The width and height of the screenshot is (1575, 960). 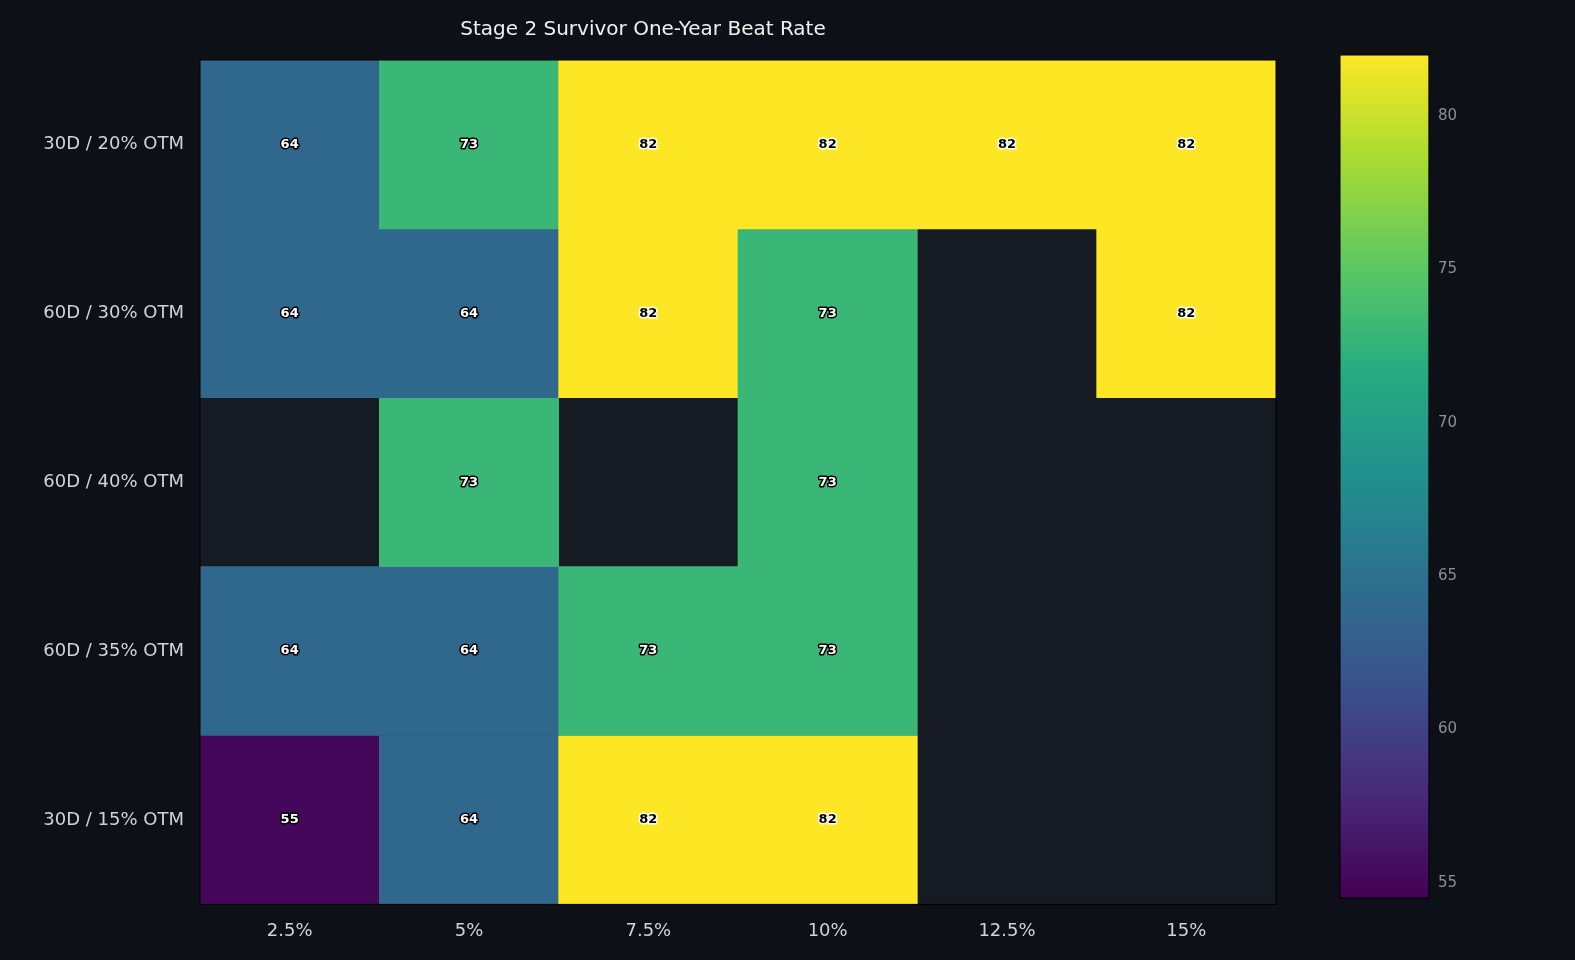 What do you see at coordinates (1186, 929) in the screenshot?
I see `x-tick-label: 15%` at bounding box center [1186, 929].